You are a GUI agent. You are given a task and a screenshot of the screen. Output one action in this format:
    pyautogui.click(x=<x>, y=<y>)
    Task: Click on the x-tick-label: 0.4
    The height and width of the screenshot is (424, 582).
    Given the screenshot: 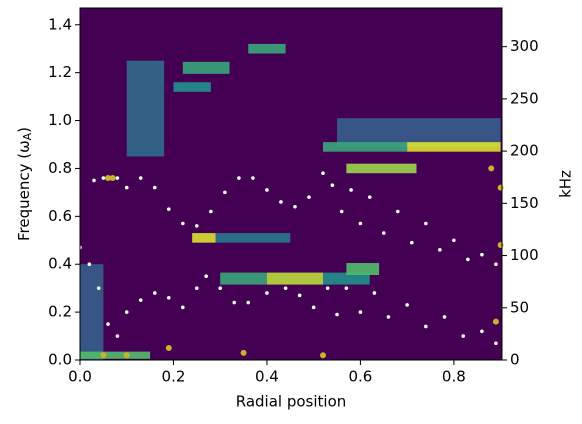 What is the action you would take?
    pyautogui.click(x=267, y=377)
    